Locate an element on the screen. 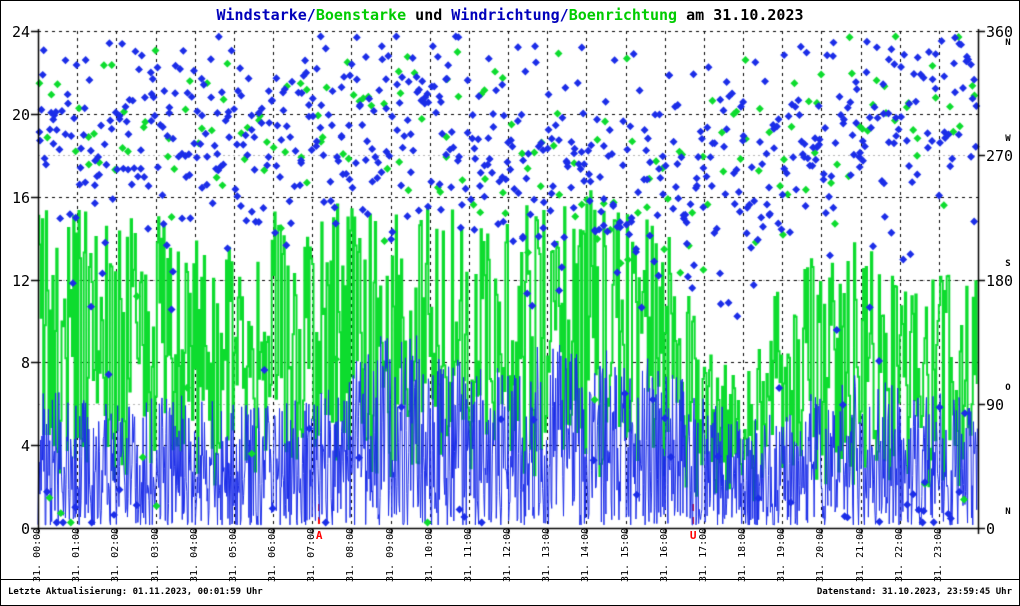  y-right-tick-label: 180 is located at coordinates (1000, 280).